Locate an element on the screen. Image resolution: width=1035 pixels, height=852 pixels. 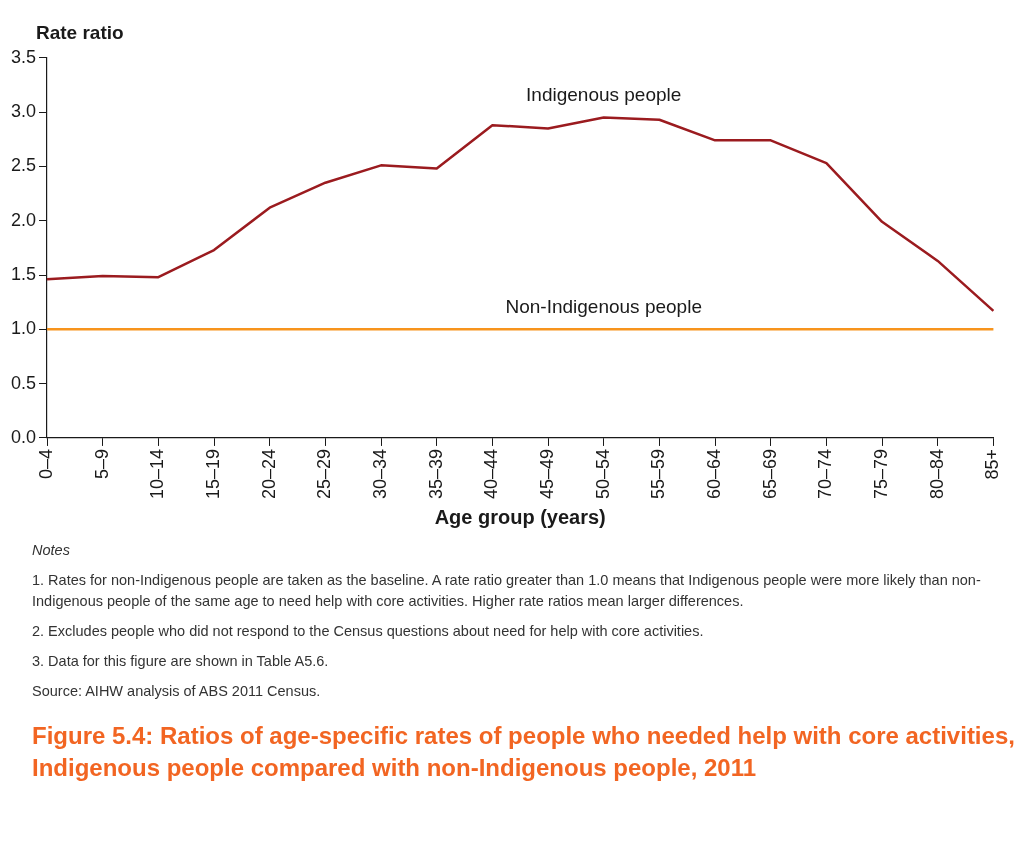
text: 2. Excludes people who did not respond to the Census questions about need for help with core activities. is located at coordinates (368, 631).